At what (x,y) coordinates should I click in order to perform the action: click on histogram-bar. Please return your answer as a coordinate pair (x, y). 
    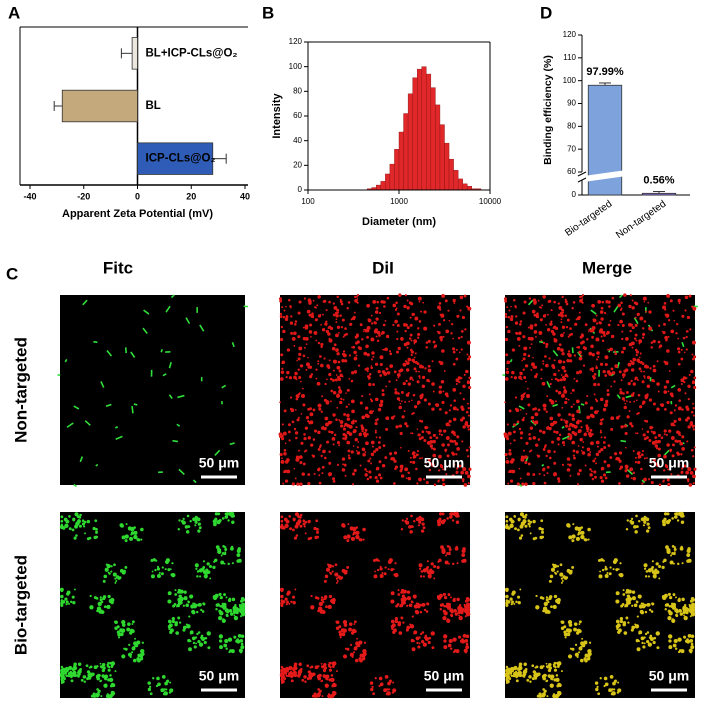
    Looking at the image, I should click on (442, 157).